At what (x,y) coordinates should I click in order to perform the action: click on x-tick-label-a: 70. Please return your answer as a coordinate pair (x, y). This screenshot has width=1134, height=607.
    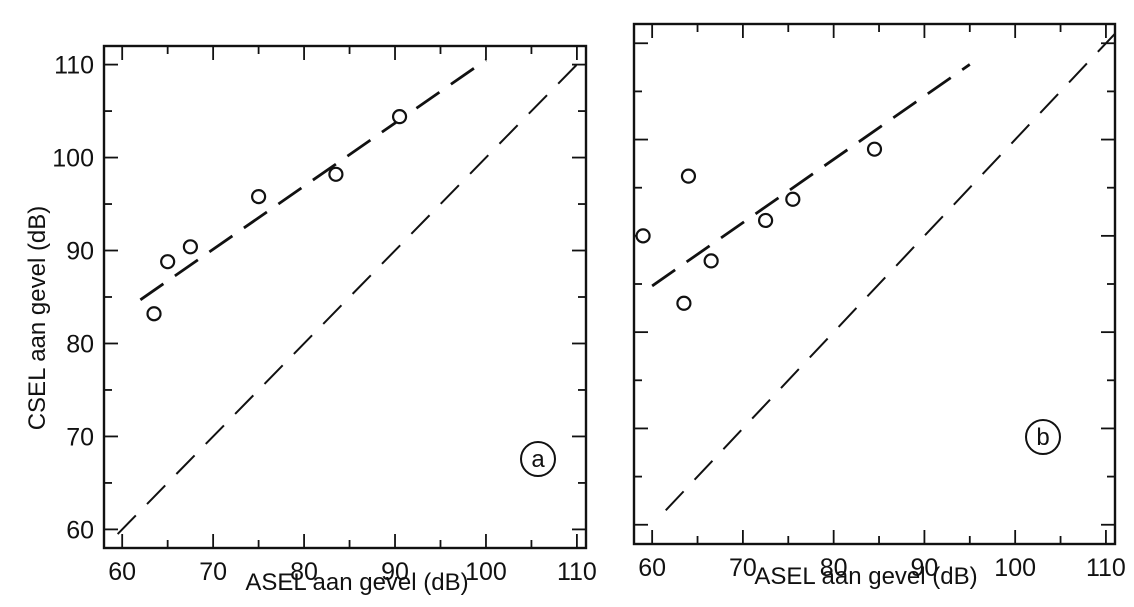
    Looking at the image, I should click on (213, 572).